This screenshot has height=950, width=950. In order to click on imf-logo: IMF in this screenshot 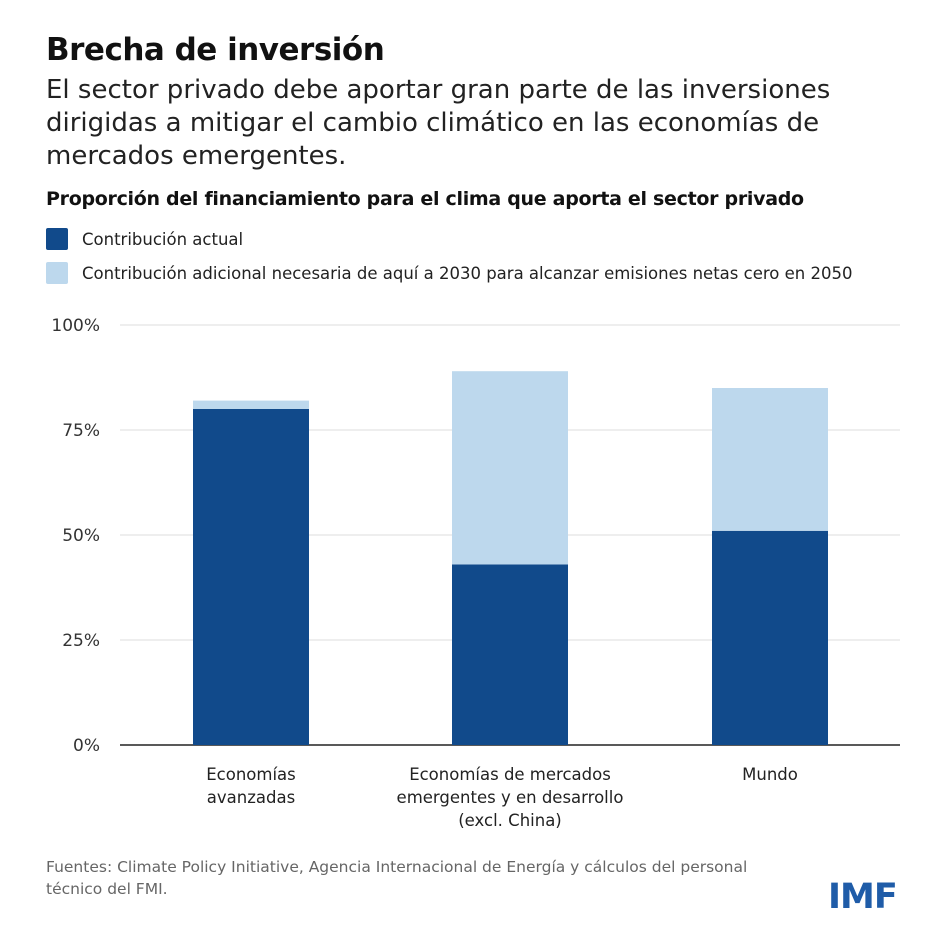, I will do `click(863, 897)`.